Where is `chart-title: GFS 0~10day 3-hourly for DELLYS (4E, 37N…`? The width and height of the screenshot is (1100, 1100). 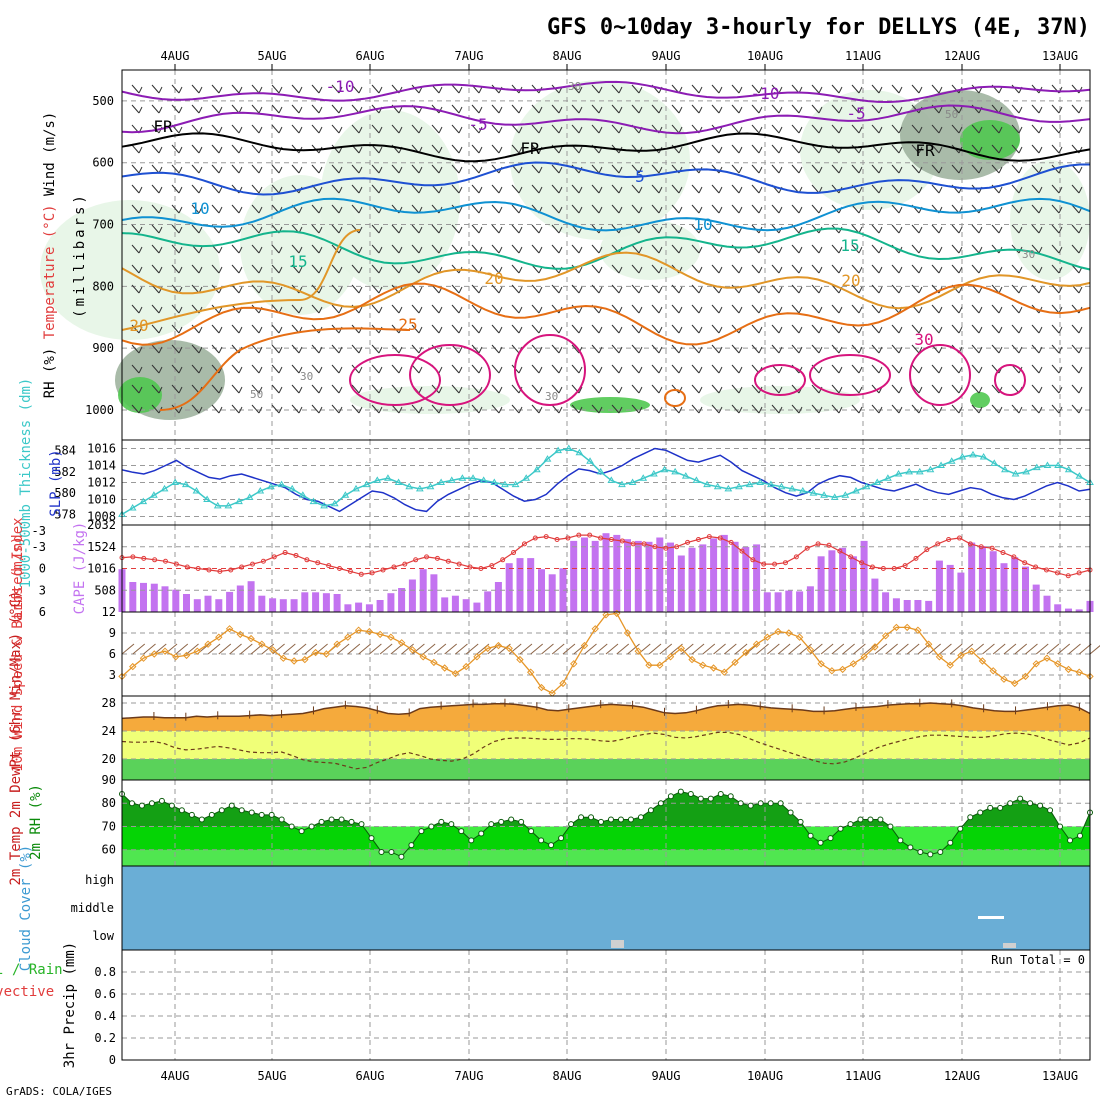
chart-title: GFS 0~10day 3-hourly for DELLYS (4E, 37N… is located at coordinates (818, 27).